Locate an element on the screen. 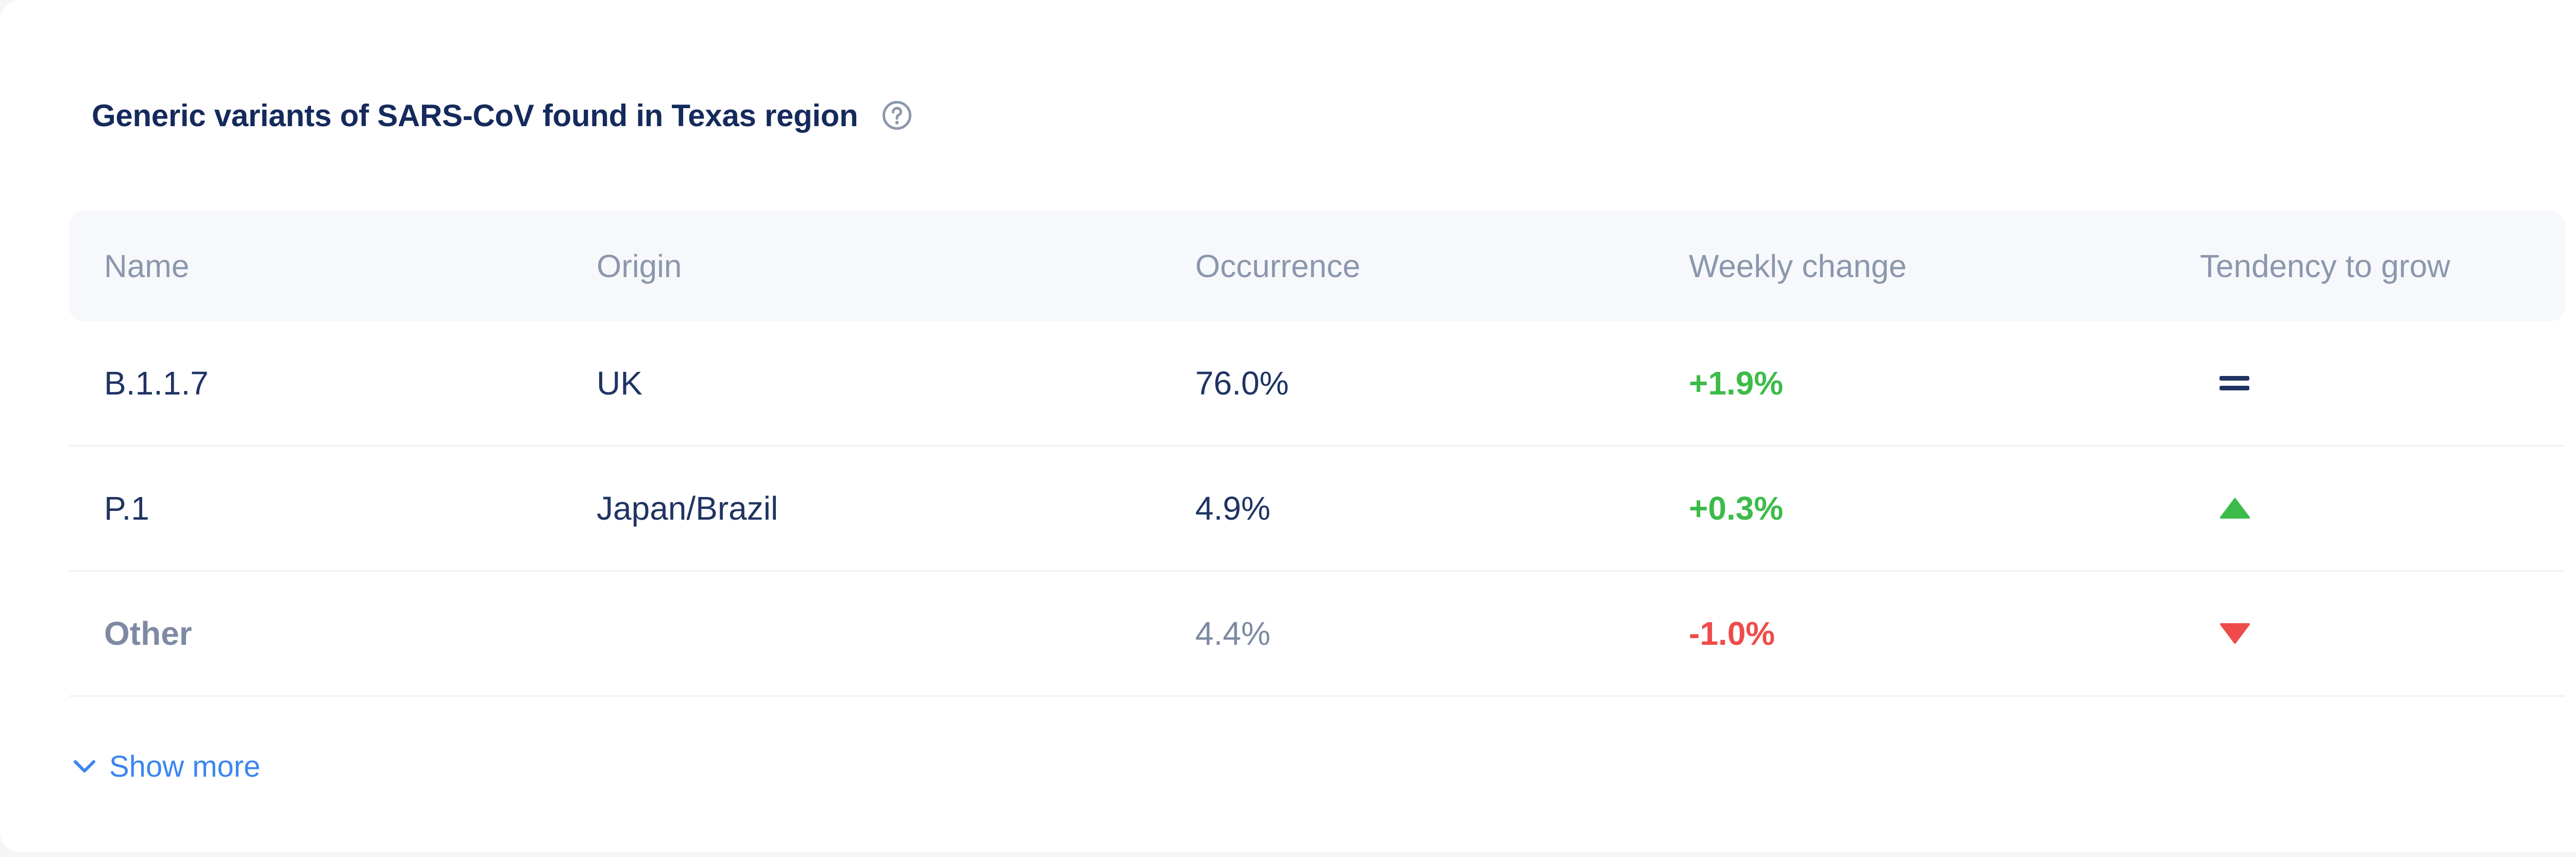 This screenshot has width=2576, height=857. variant-name: Other is located at coordinates (148, 633).